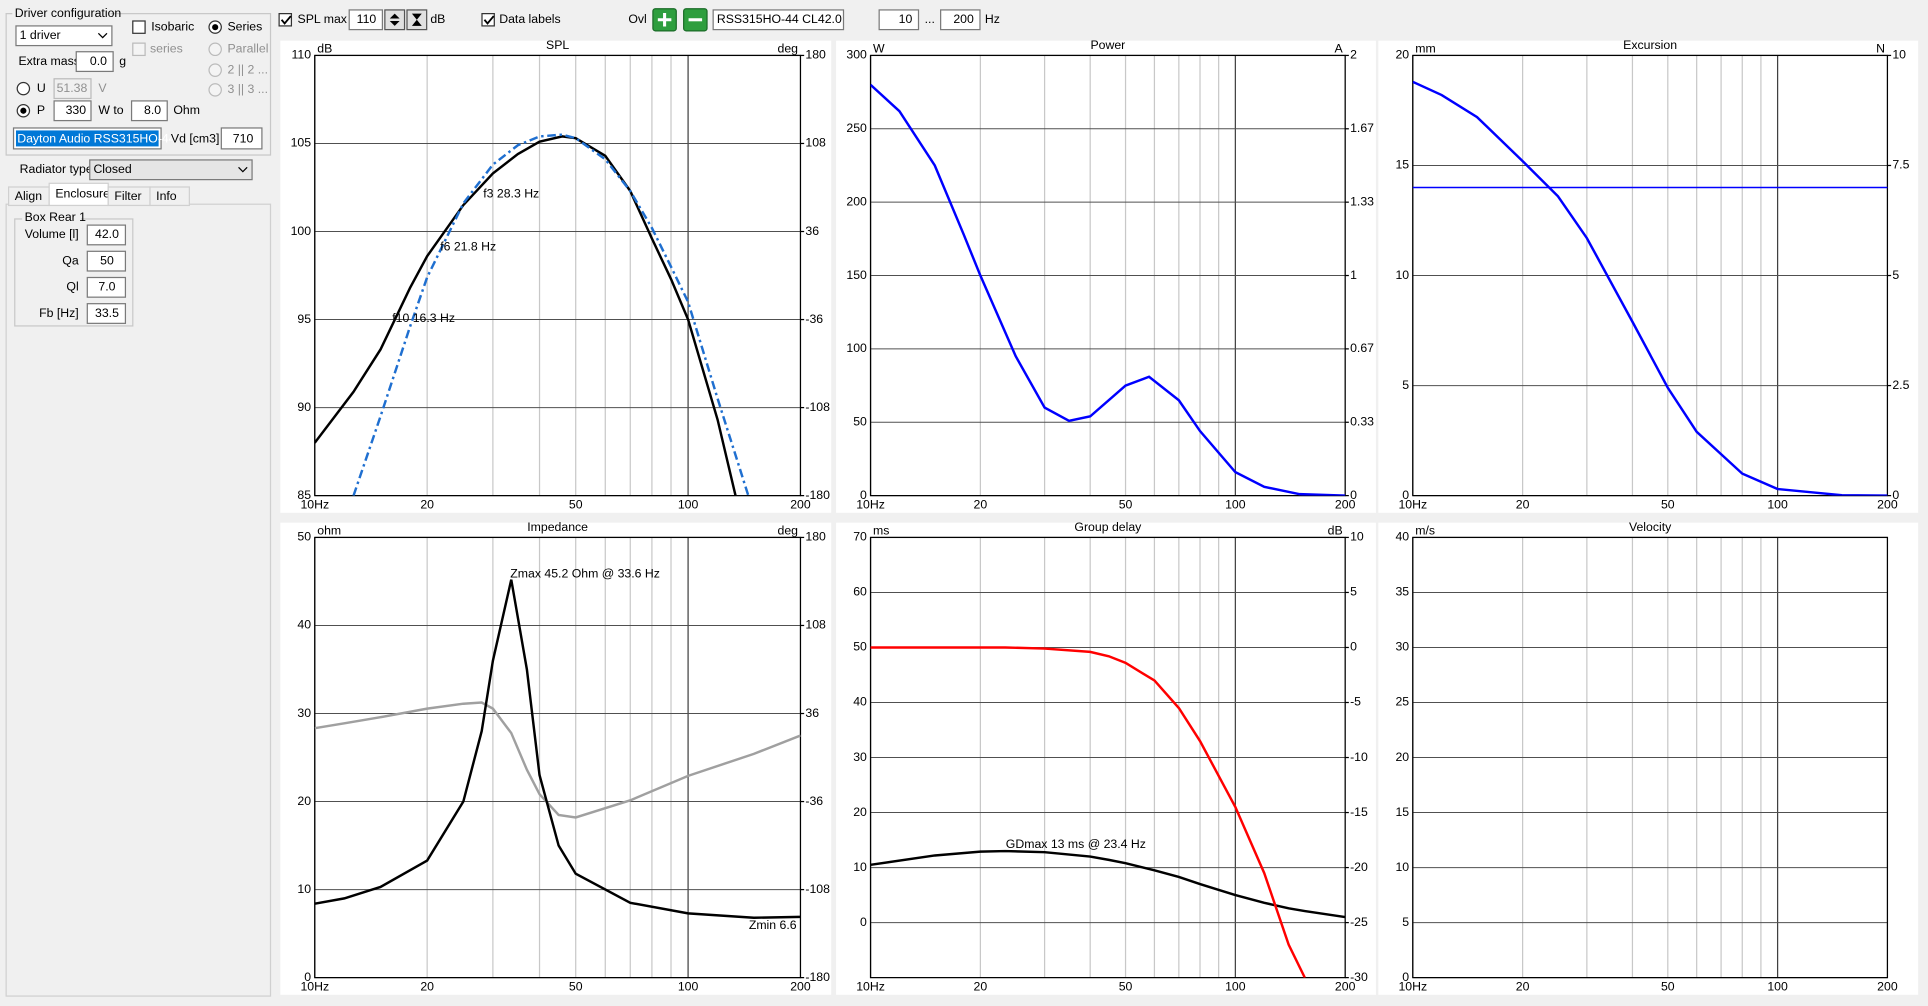 The width and height of the screenshot is (1928, 1006). I want to click on label: Extra mass, so click(48, 61).